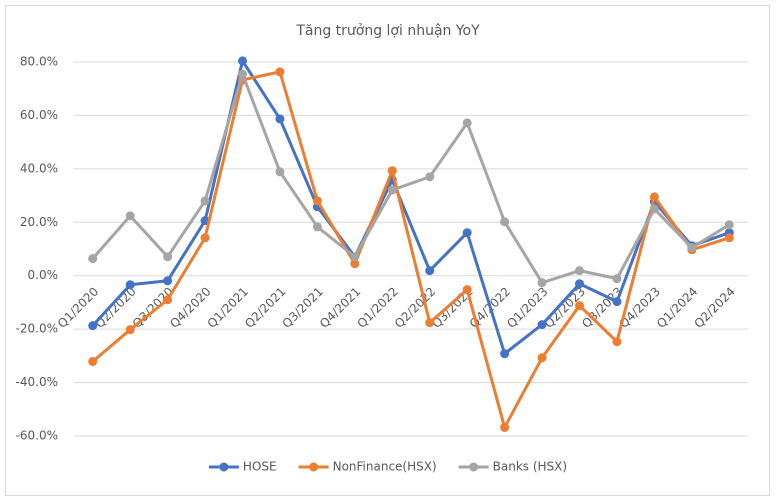 The width and height of the screenshot is (776, 502). I want to click on y-tick-label: 60.0%, so click(39, 115).